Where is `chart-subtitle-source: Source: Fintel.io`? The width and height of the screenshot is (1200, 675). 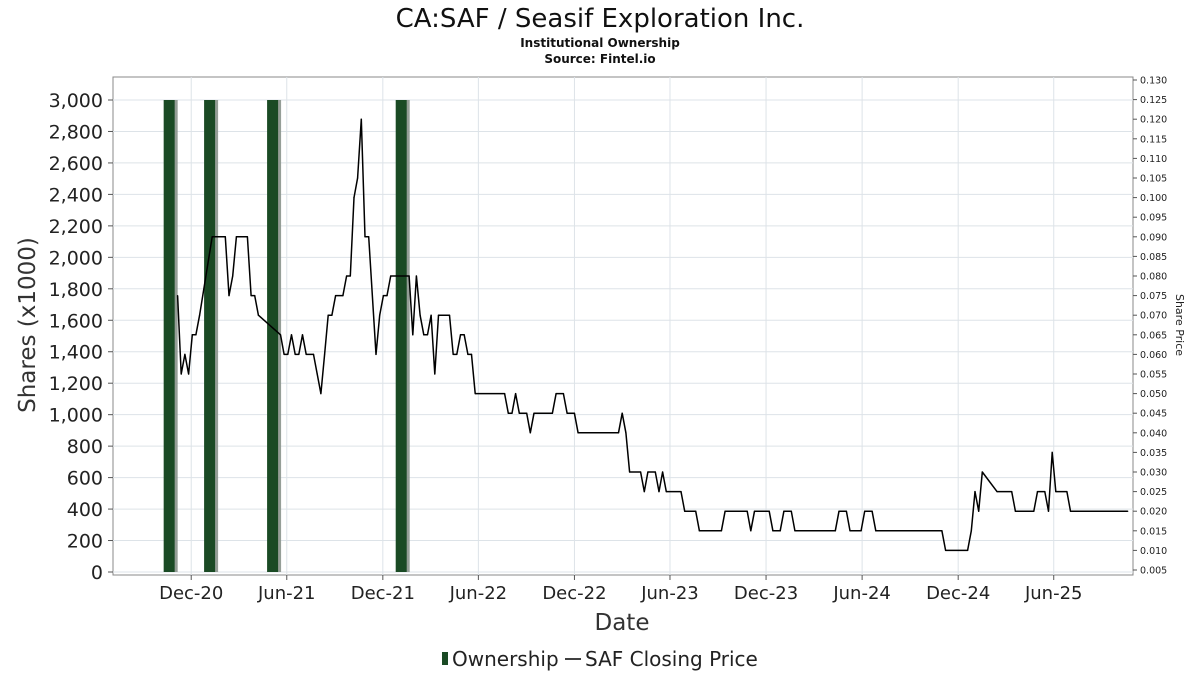 chart-subtitle-source: Source: Fintel.io is located at coordinates (599, 59).